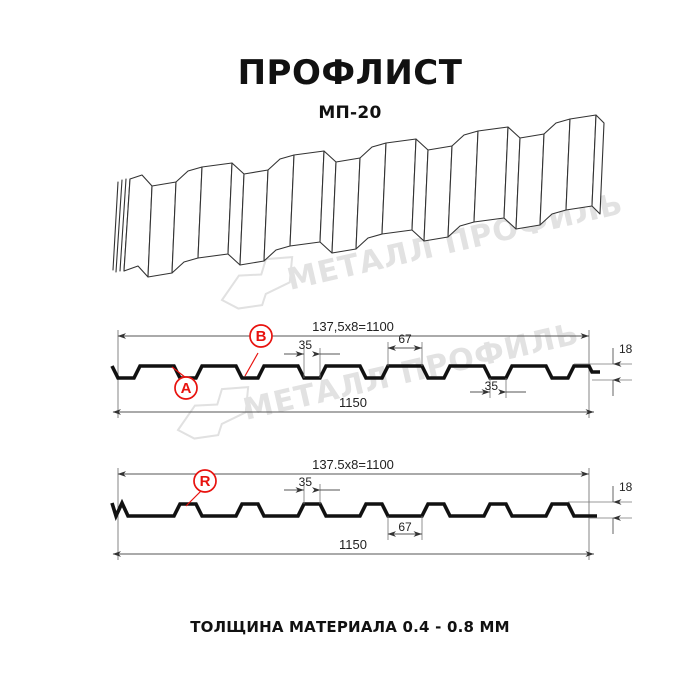 The image size is (700, 700). Describe the element at coordinates (186, 388) in the screenshot. I see `marker-a-label: A` at that location.